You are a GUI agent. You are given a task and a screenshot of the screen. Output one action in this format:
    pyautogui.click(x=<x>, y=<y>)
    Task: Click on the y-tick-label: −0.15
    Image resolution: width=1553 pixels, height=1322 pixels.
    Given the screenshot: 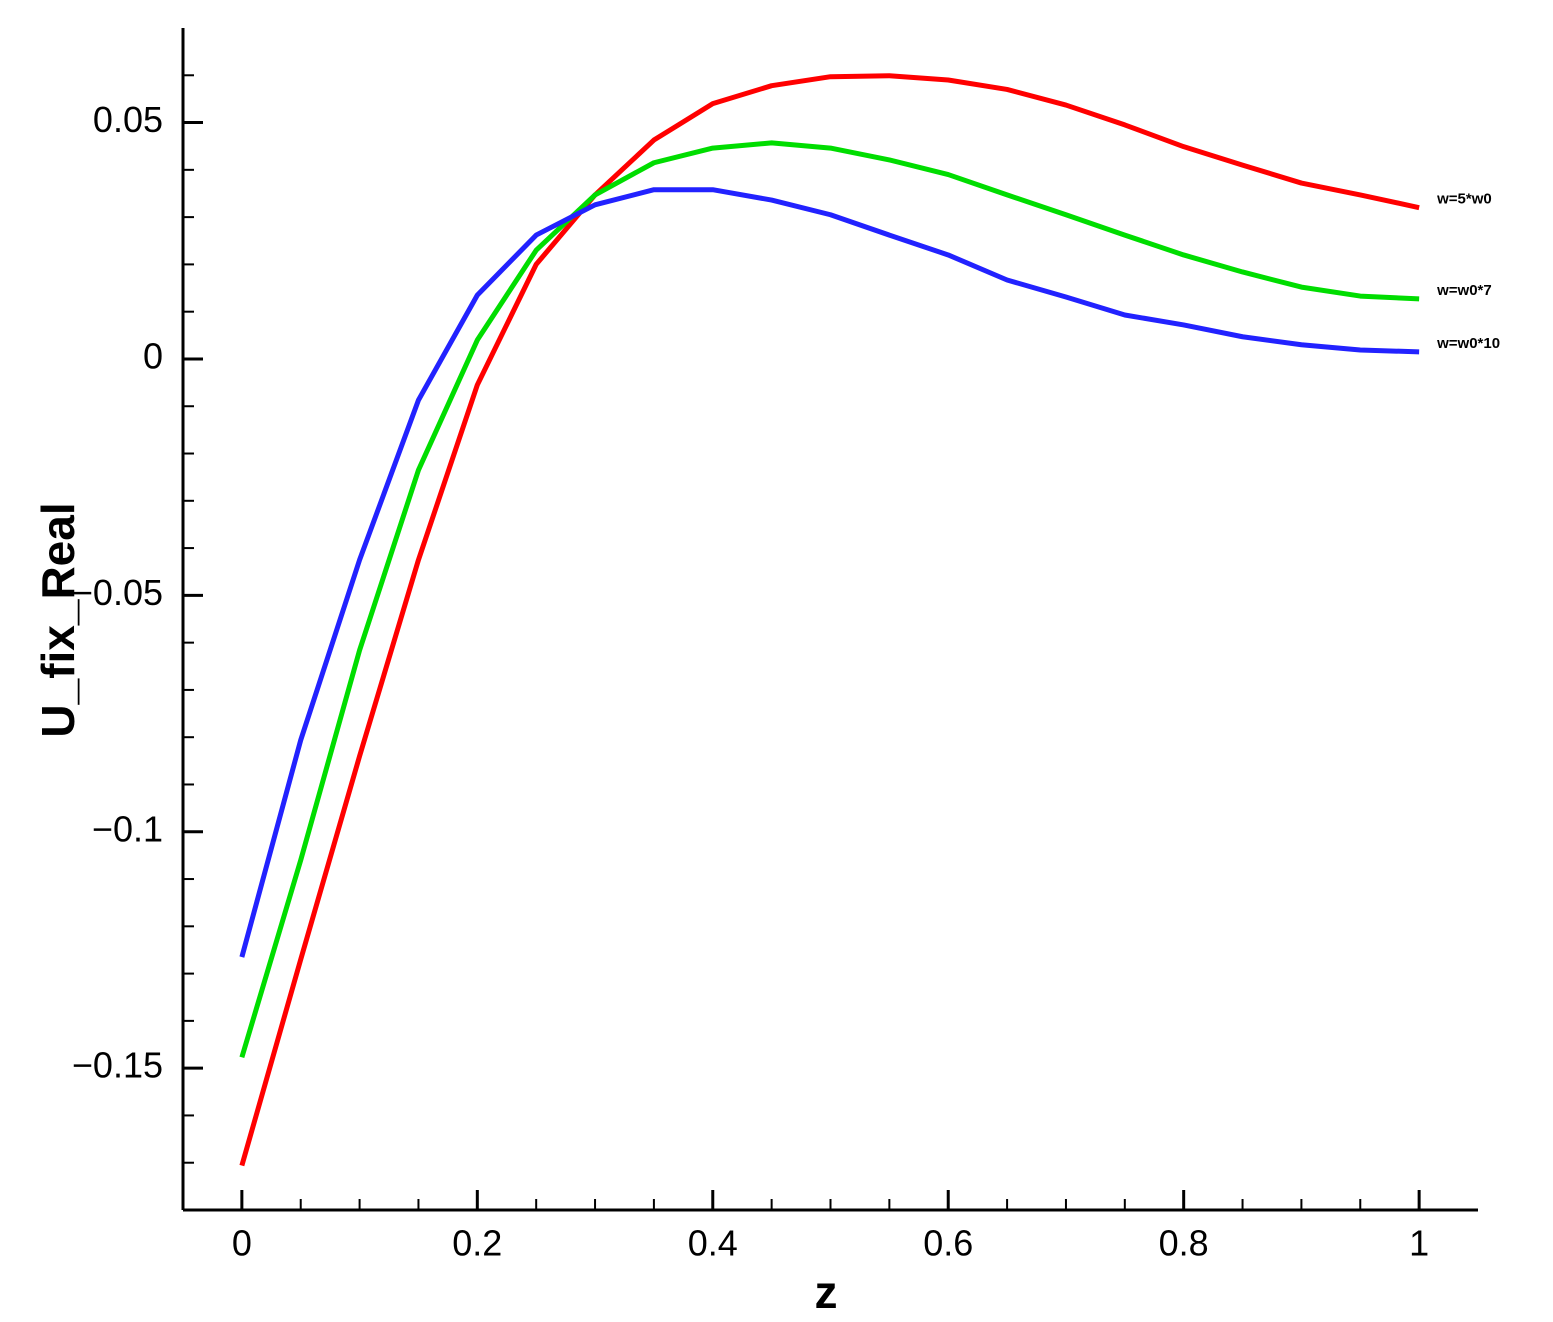 What is the action you would take?
    pyautogui.click(x=117, y=1065)
    